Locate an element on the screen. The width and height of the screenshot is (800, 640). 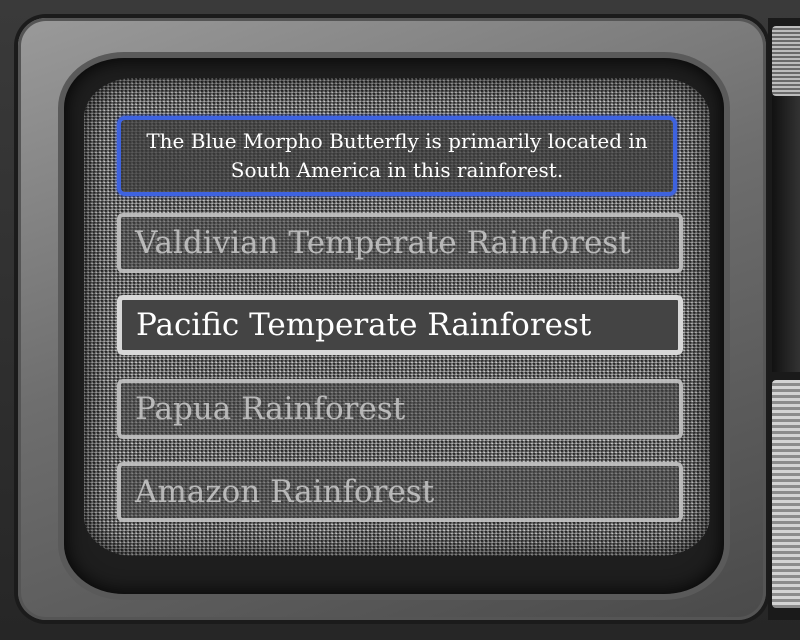
answer-option-2: Pacific Temperate Rainforest is located at coordinates (400, 325).